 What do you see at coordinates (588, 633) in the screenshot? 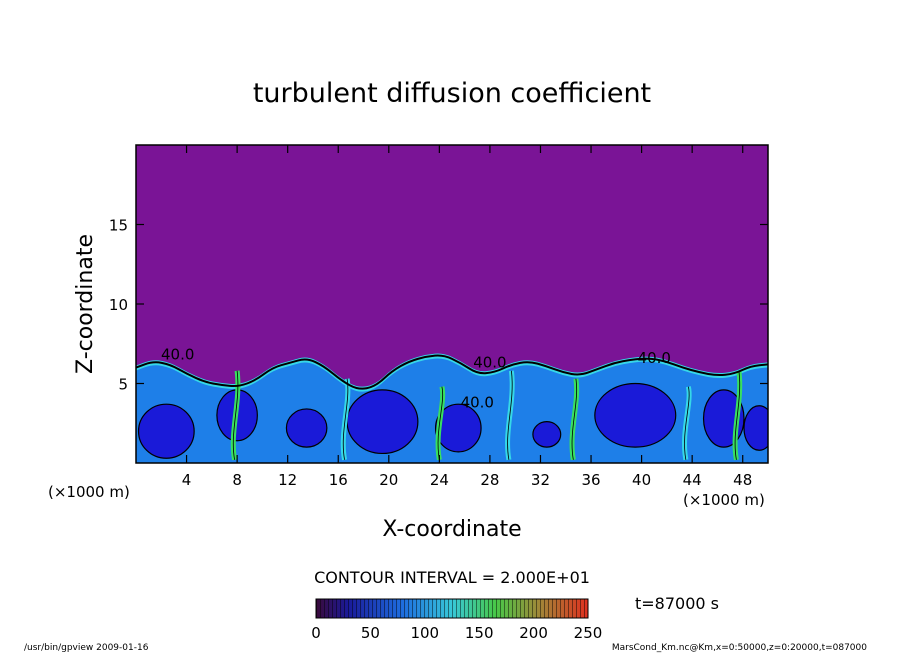
I see `colorbar-tick-label: 250` at bounding box center [588, 633].